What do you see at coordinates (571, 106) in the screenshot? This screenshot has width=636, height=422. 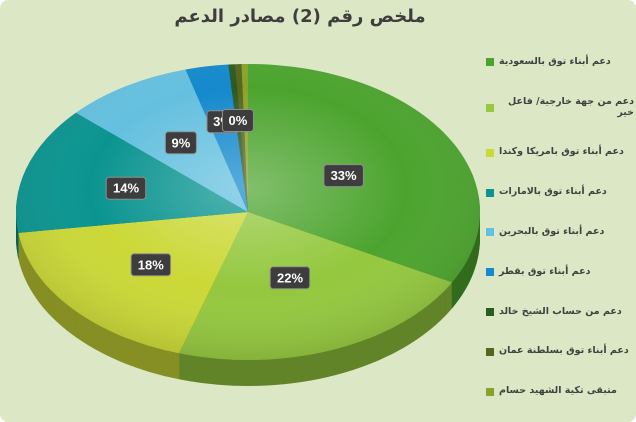 I see `legend-label: دعم من جهة خارجية/ فاعل خير` at bounding box center [571, 106].